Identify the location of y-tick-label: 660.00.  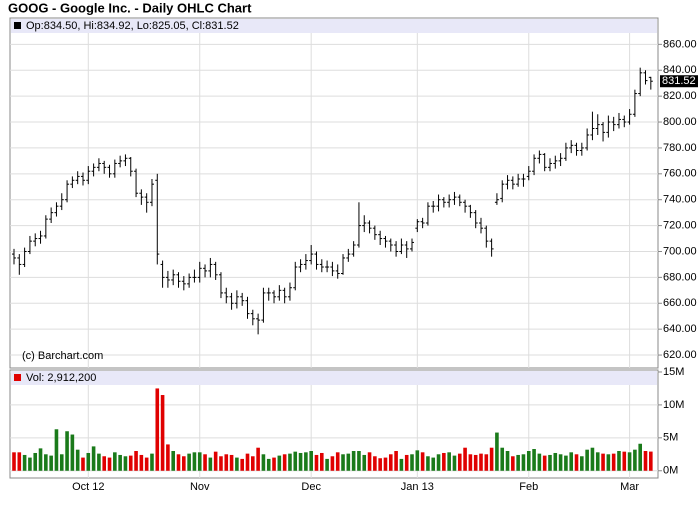
(680, 303).